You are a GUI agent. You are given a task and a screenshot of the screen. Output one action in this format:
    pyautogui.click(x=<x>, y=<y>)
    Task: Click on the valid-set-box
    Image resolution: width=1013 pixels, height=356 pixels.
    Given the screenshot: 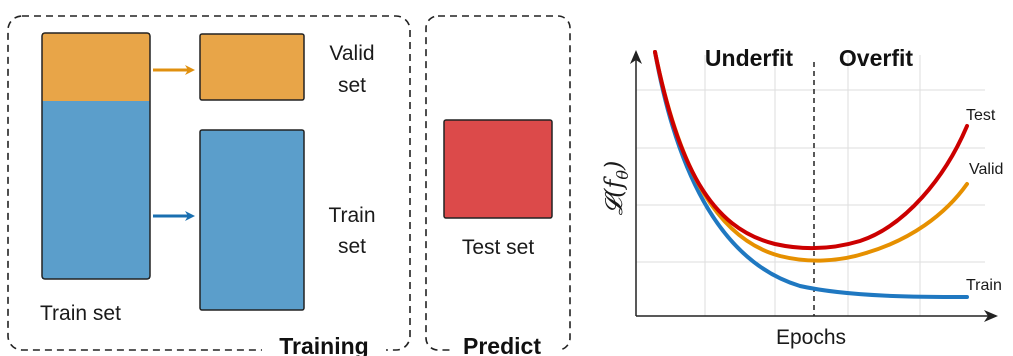 What is the action you would take?
    pyautogui.click(x=252, y=67)
    